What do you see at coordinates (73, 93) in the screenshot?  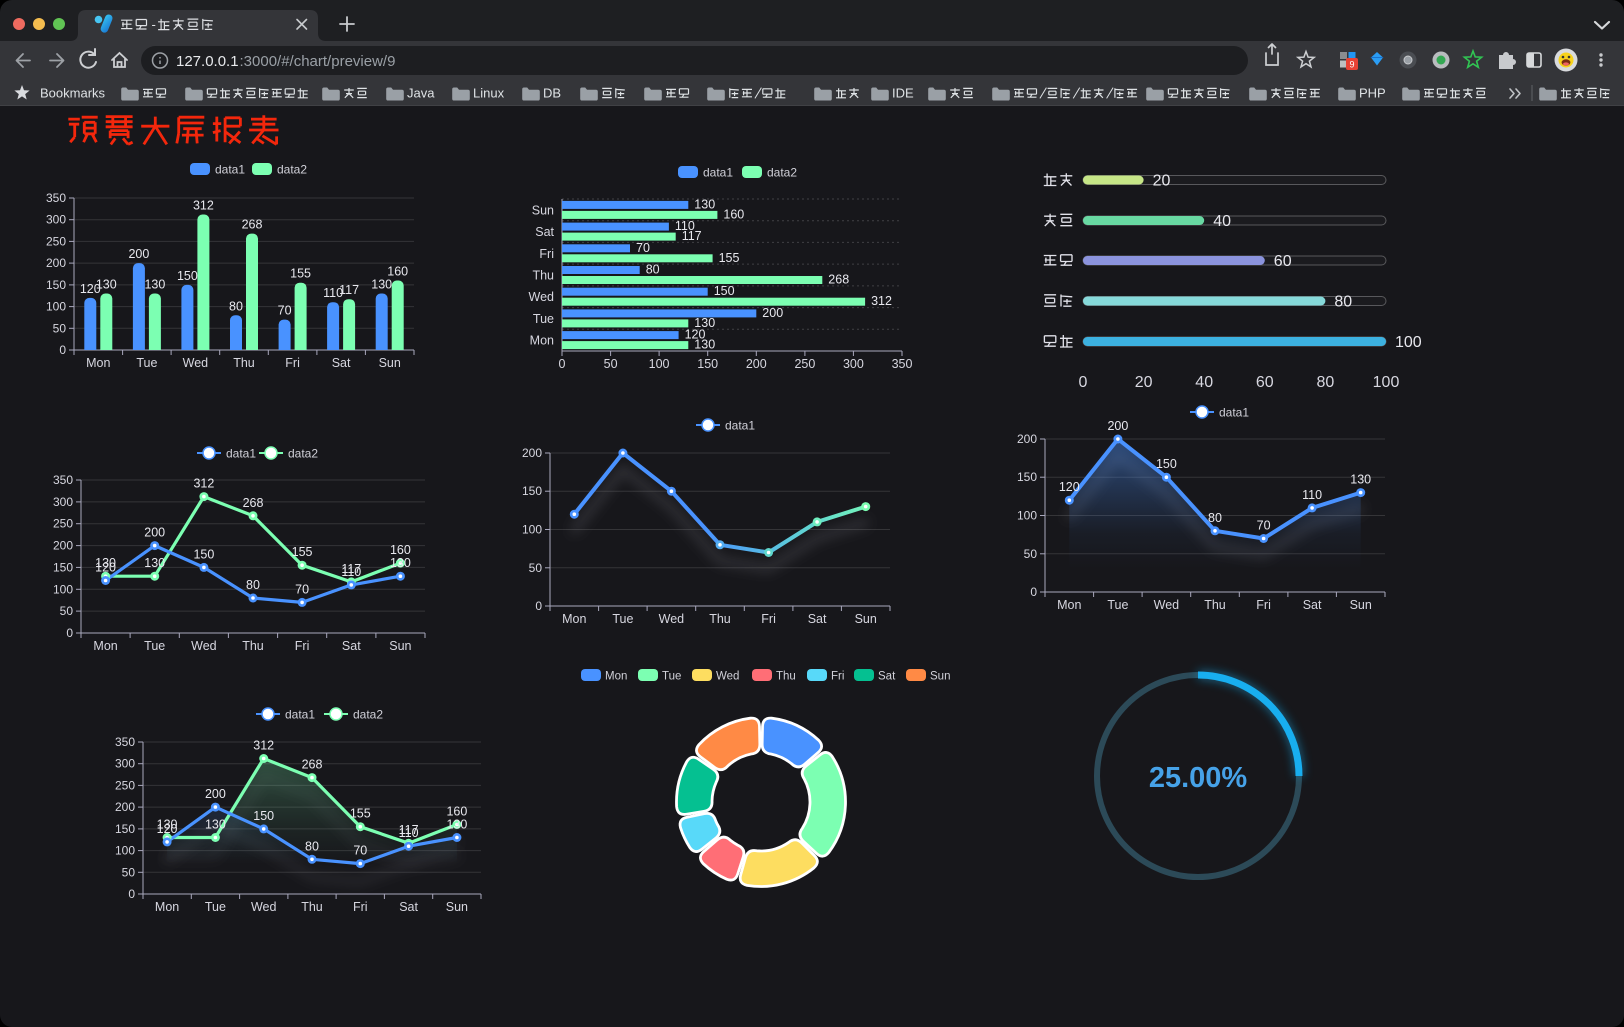 I see `svg-text: Bookmarks` at bounding box center [73, 93].